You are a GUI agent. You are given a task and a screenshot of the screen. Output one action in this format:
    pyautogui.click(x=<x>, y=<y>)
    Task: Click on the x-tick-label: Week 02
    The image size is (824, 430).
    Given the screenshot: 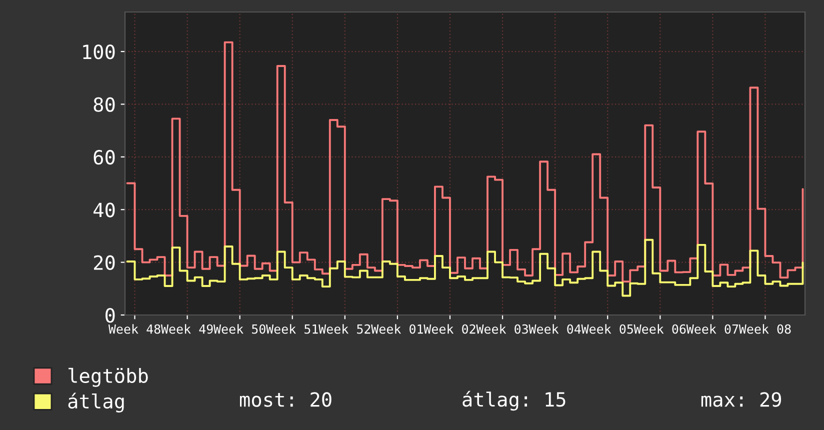 What is the action you would take?
    pyautogui.click(x=450, y=329)
    